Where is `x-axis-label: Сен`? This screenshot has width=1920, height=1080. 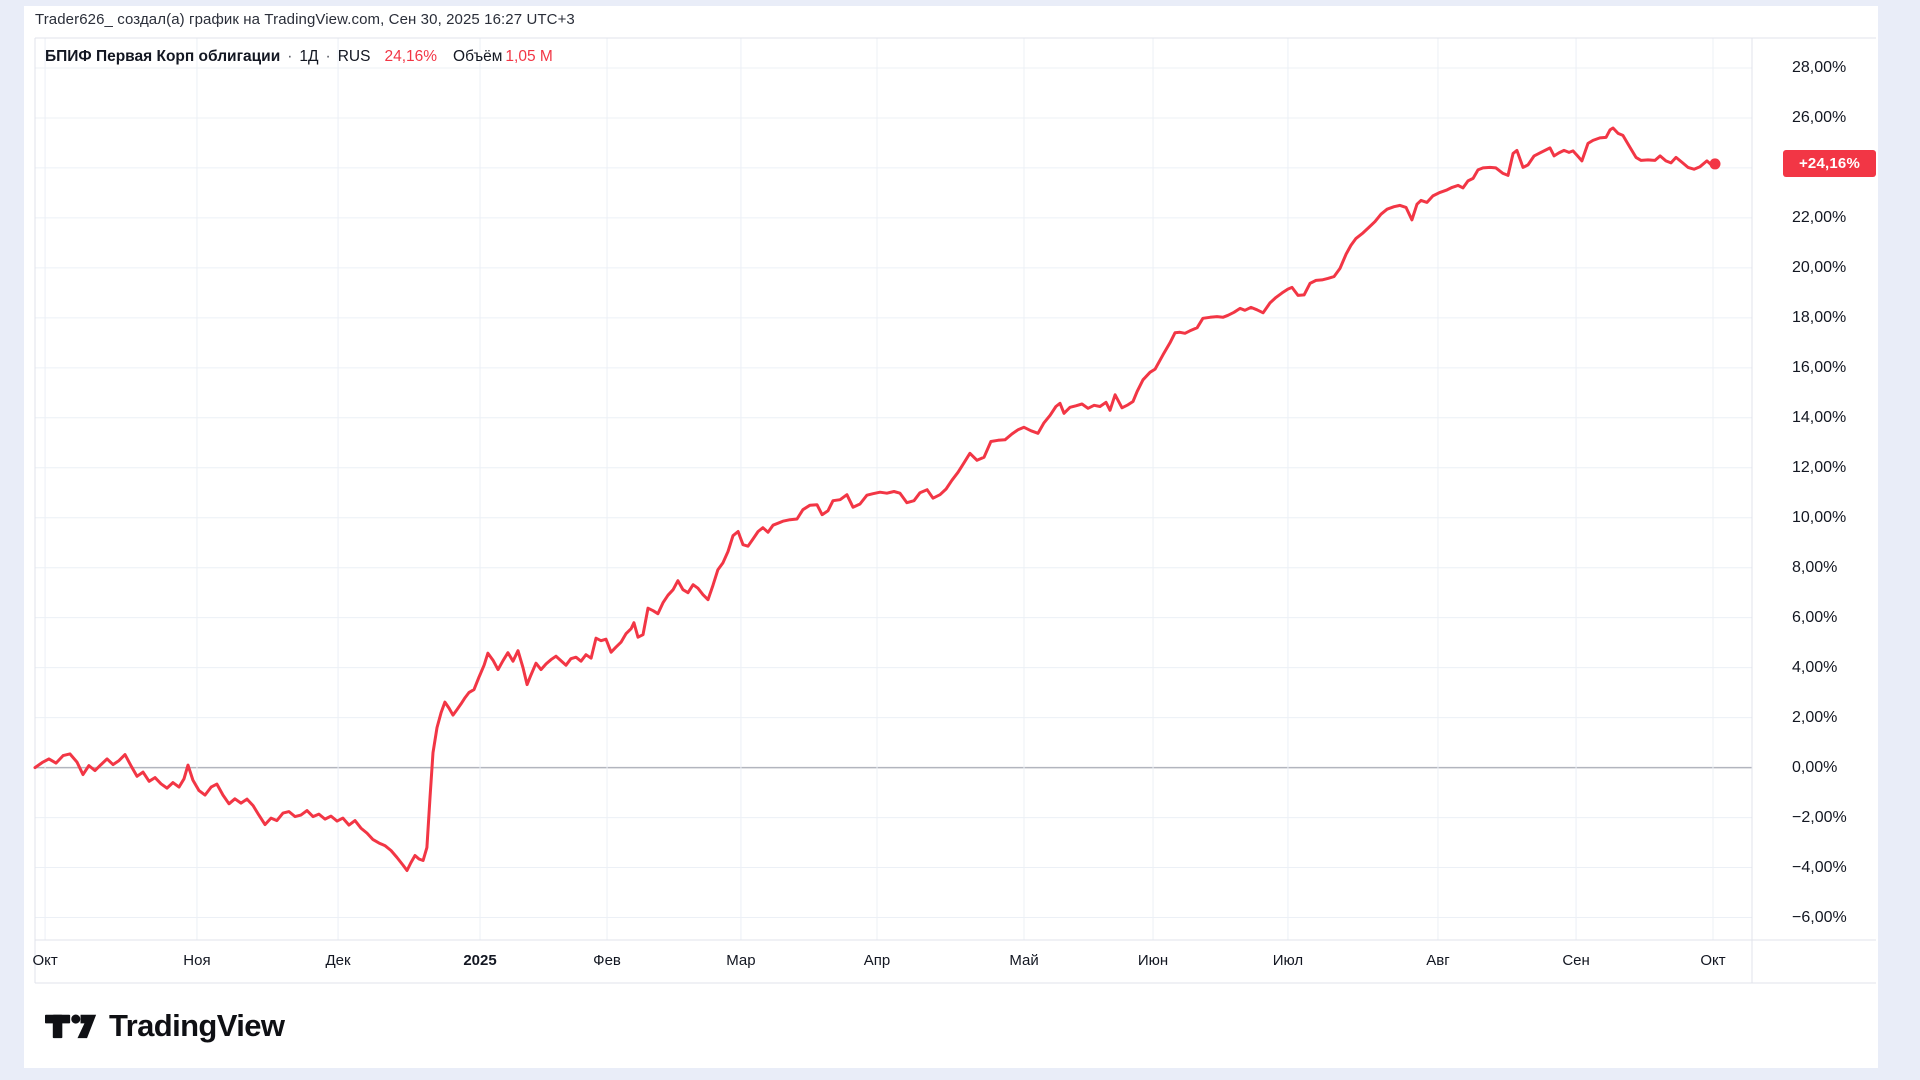
x-axis-label: Сен is located at coordinates (1576, 960).